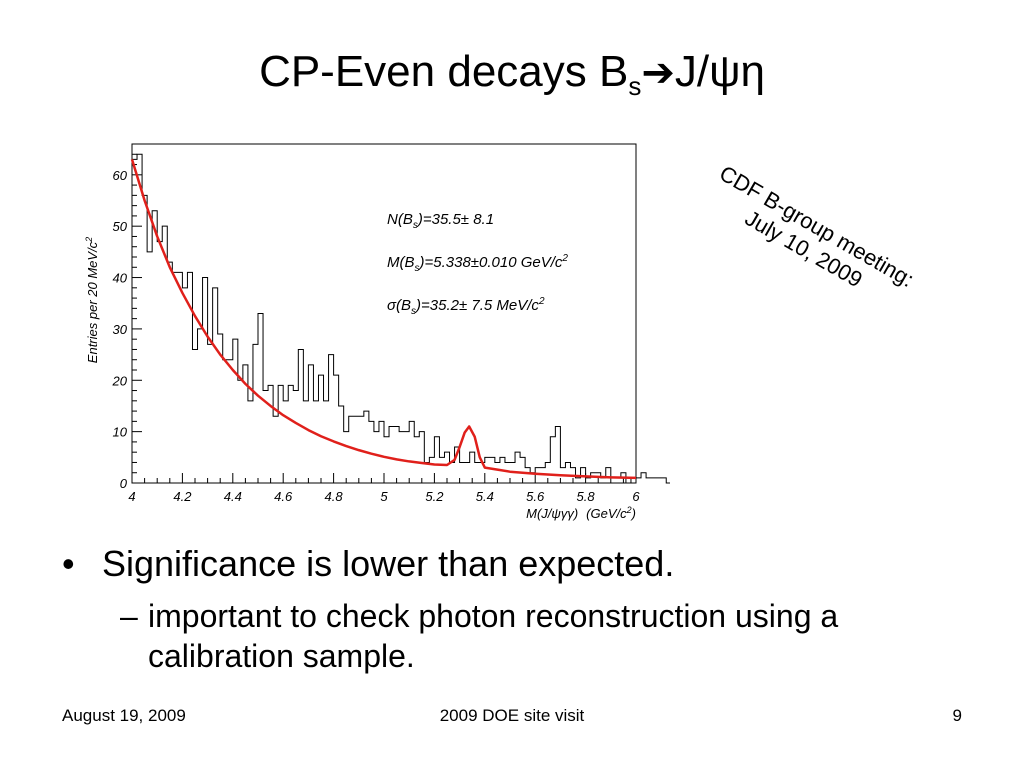 The height and width of the screenshot is (768, 1024). What do you see at coordinates (120, 380) in the screenshot?
I see `y-tick-label: 20` at bounding box center [120, 380].